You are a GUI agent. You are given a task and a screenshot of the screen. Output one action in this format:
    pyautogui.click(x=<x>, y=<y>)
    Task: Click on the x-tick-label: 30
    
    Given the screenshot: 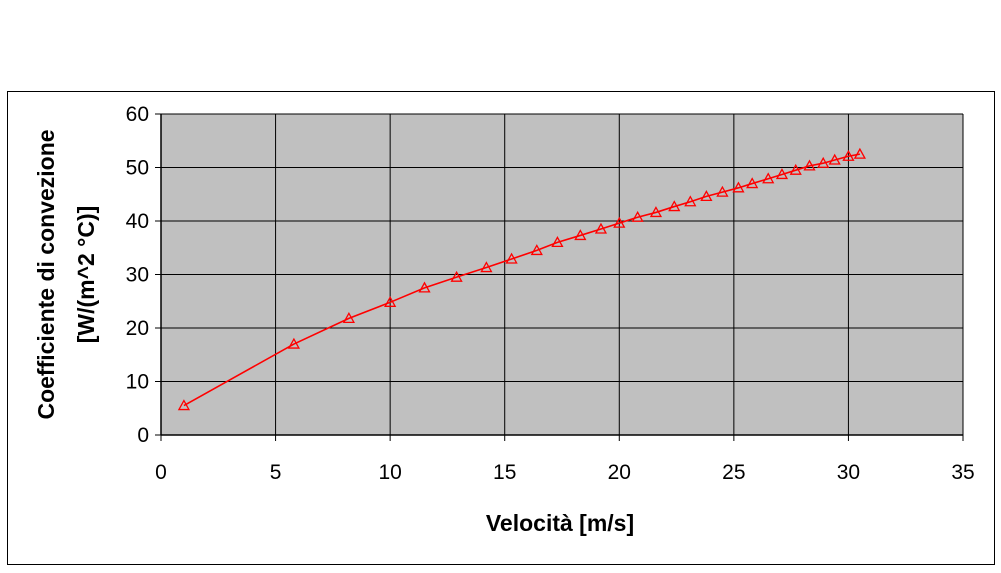 What is the action you would take?
    pyautogui.click(x=848, y=472)
    